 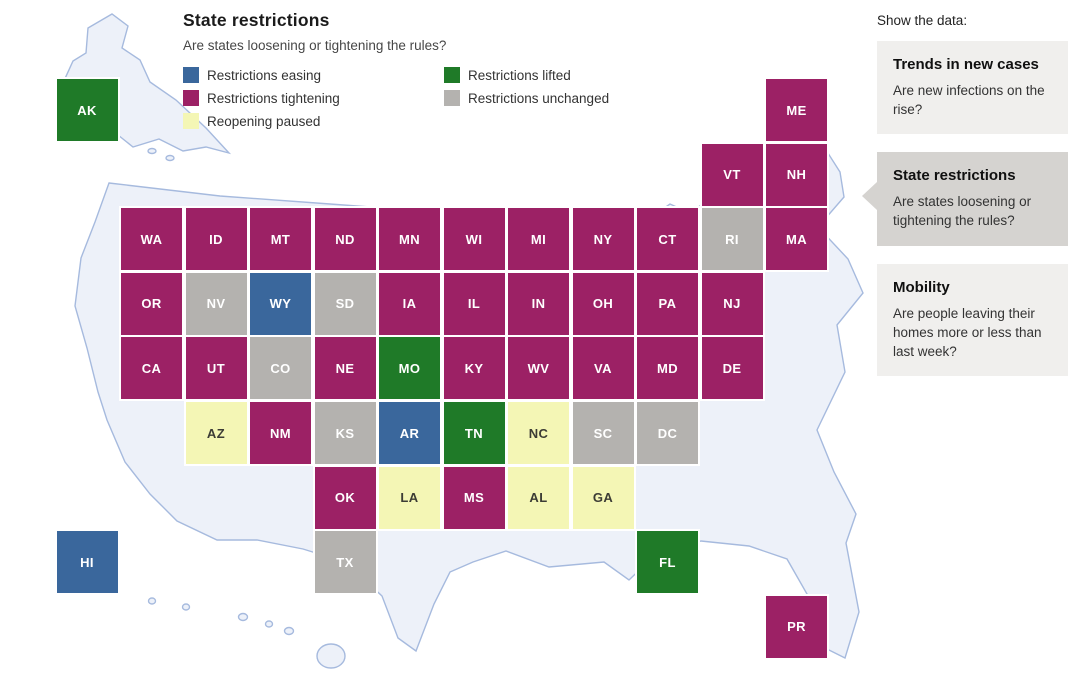 I want to click on state-tile-vt: VT, so click(x=732, y=174).